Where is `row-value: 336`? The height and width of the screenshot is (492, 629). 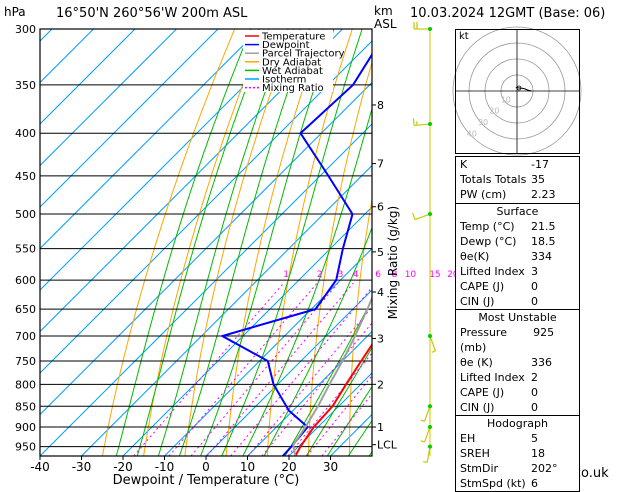 row-value: 336 is located at coordinates (553, 362).